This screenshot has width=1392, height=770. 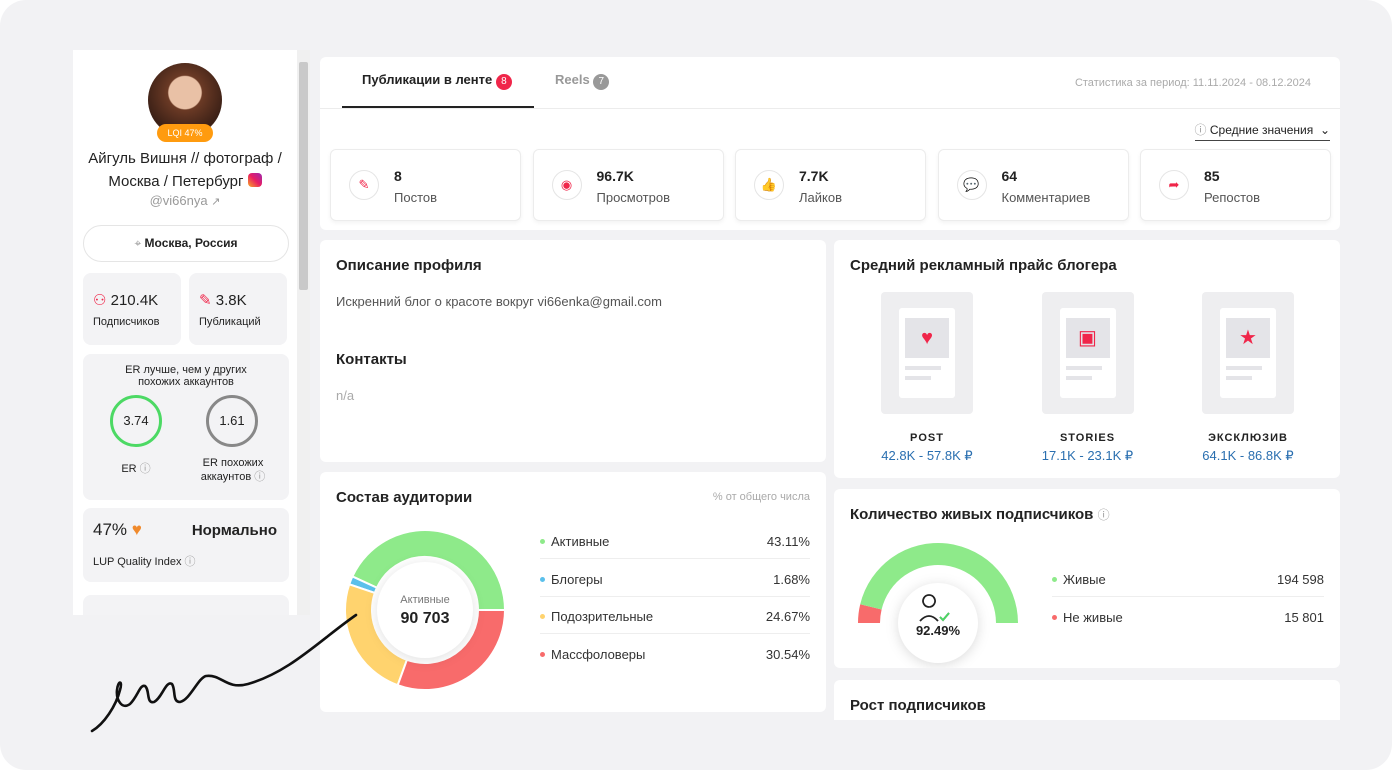 I want to click on er-own-label: ER, so click(x=129, y=469).